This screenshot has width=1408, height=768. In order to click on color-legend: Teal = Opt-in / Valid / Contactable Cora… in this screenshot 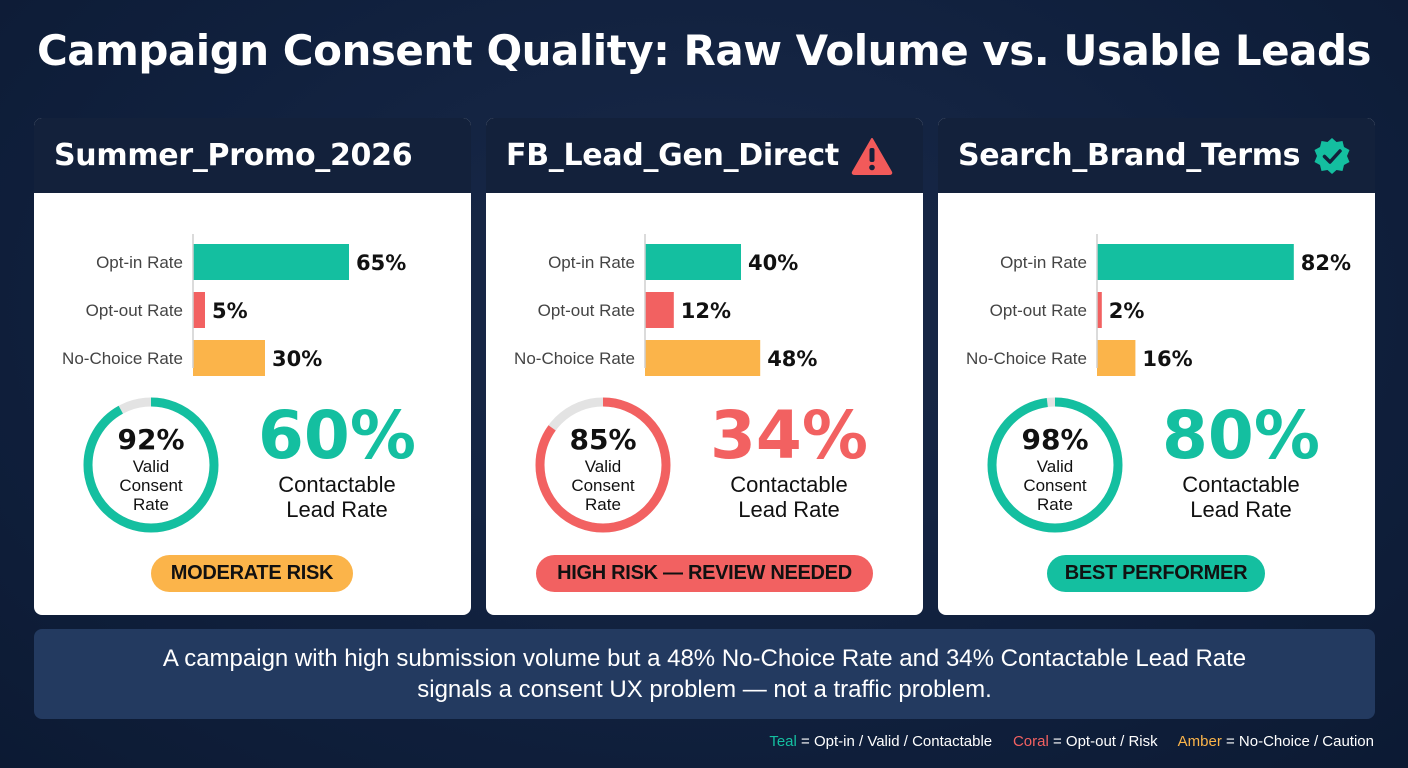, I will do `click(1071, 741)`.